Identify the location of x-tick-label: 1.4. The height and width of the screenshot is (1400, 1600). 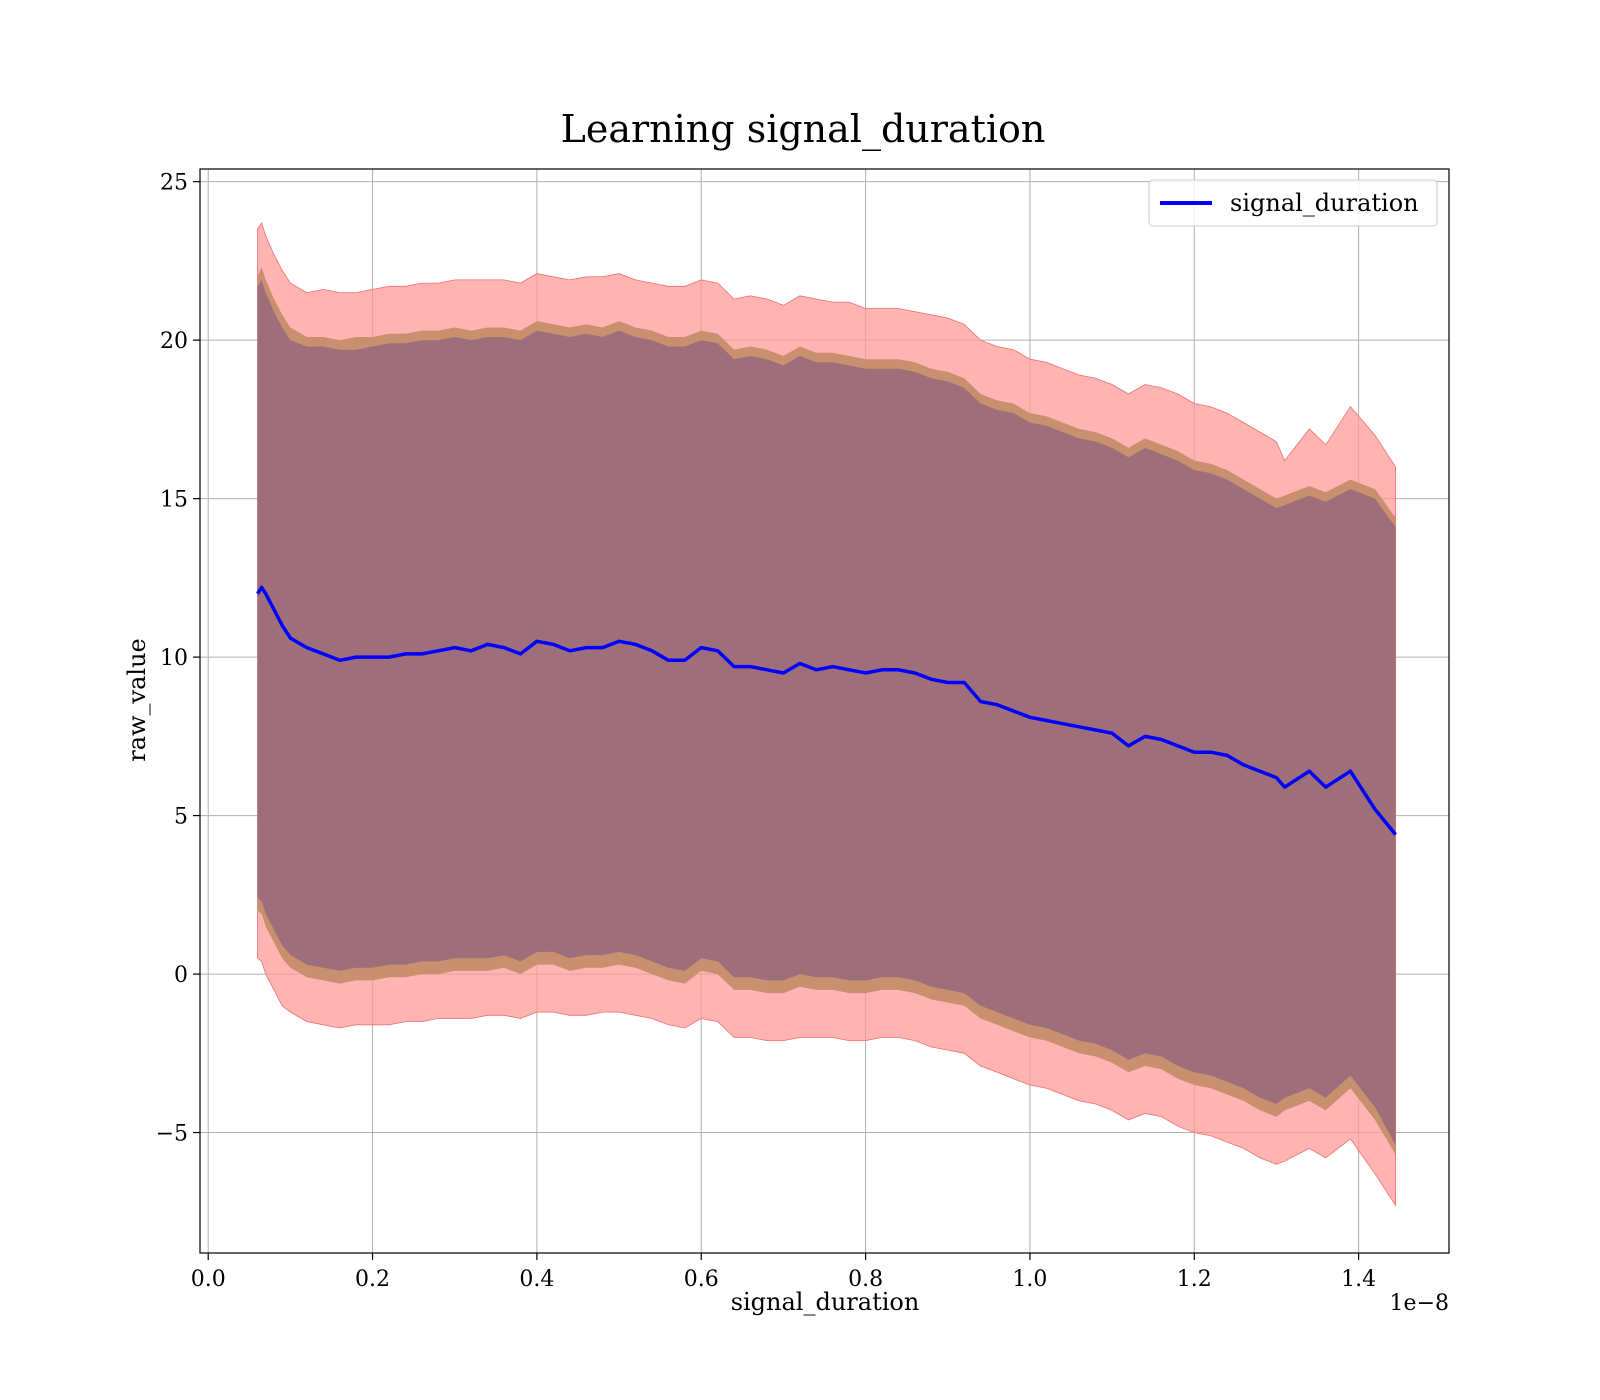
(1358, 1279).